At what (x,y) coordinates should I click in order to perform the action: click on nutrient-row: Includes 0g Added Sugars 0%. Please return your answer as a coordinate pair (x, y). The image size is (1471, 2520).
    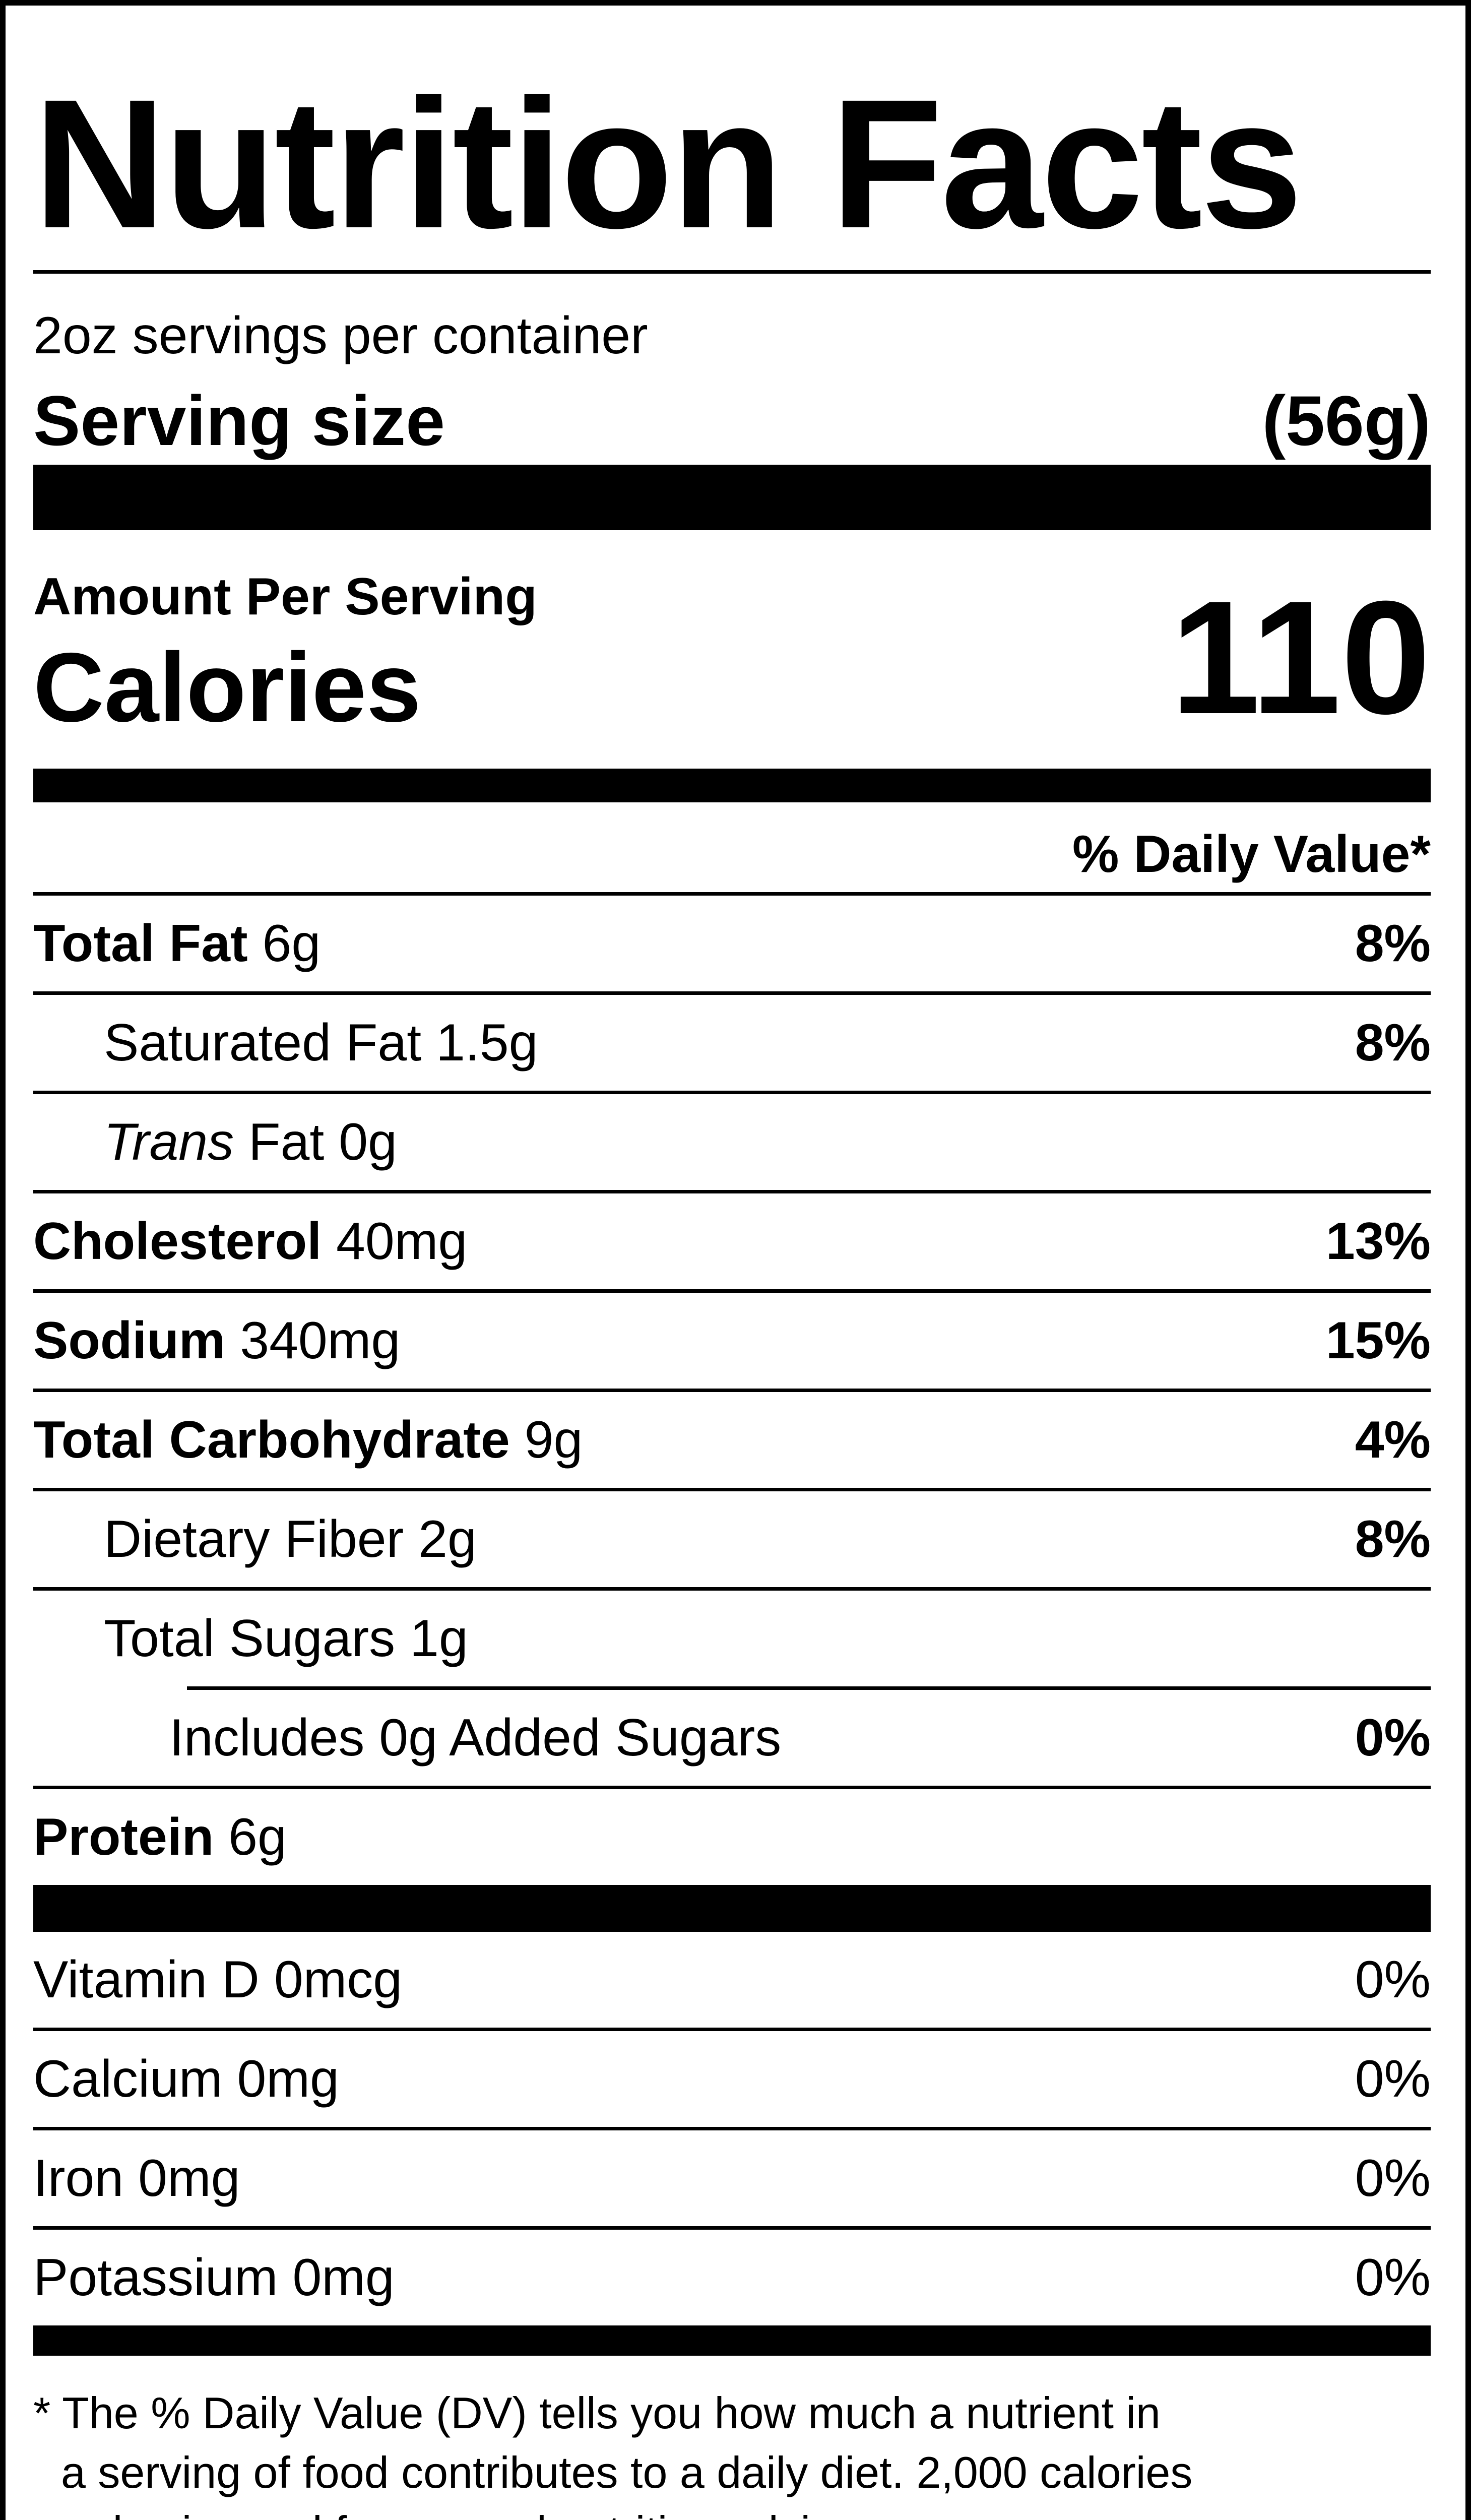
    Looking at the image, I should click on (732, 1738).